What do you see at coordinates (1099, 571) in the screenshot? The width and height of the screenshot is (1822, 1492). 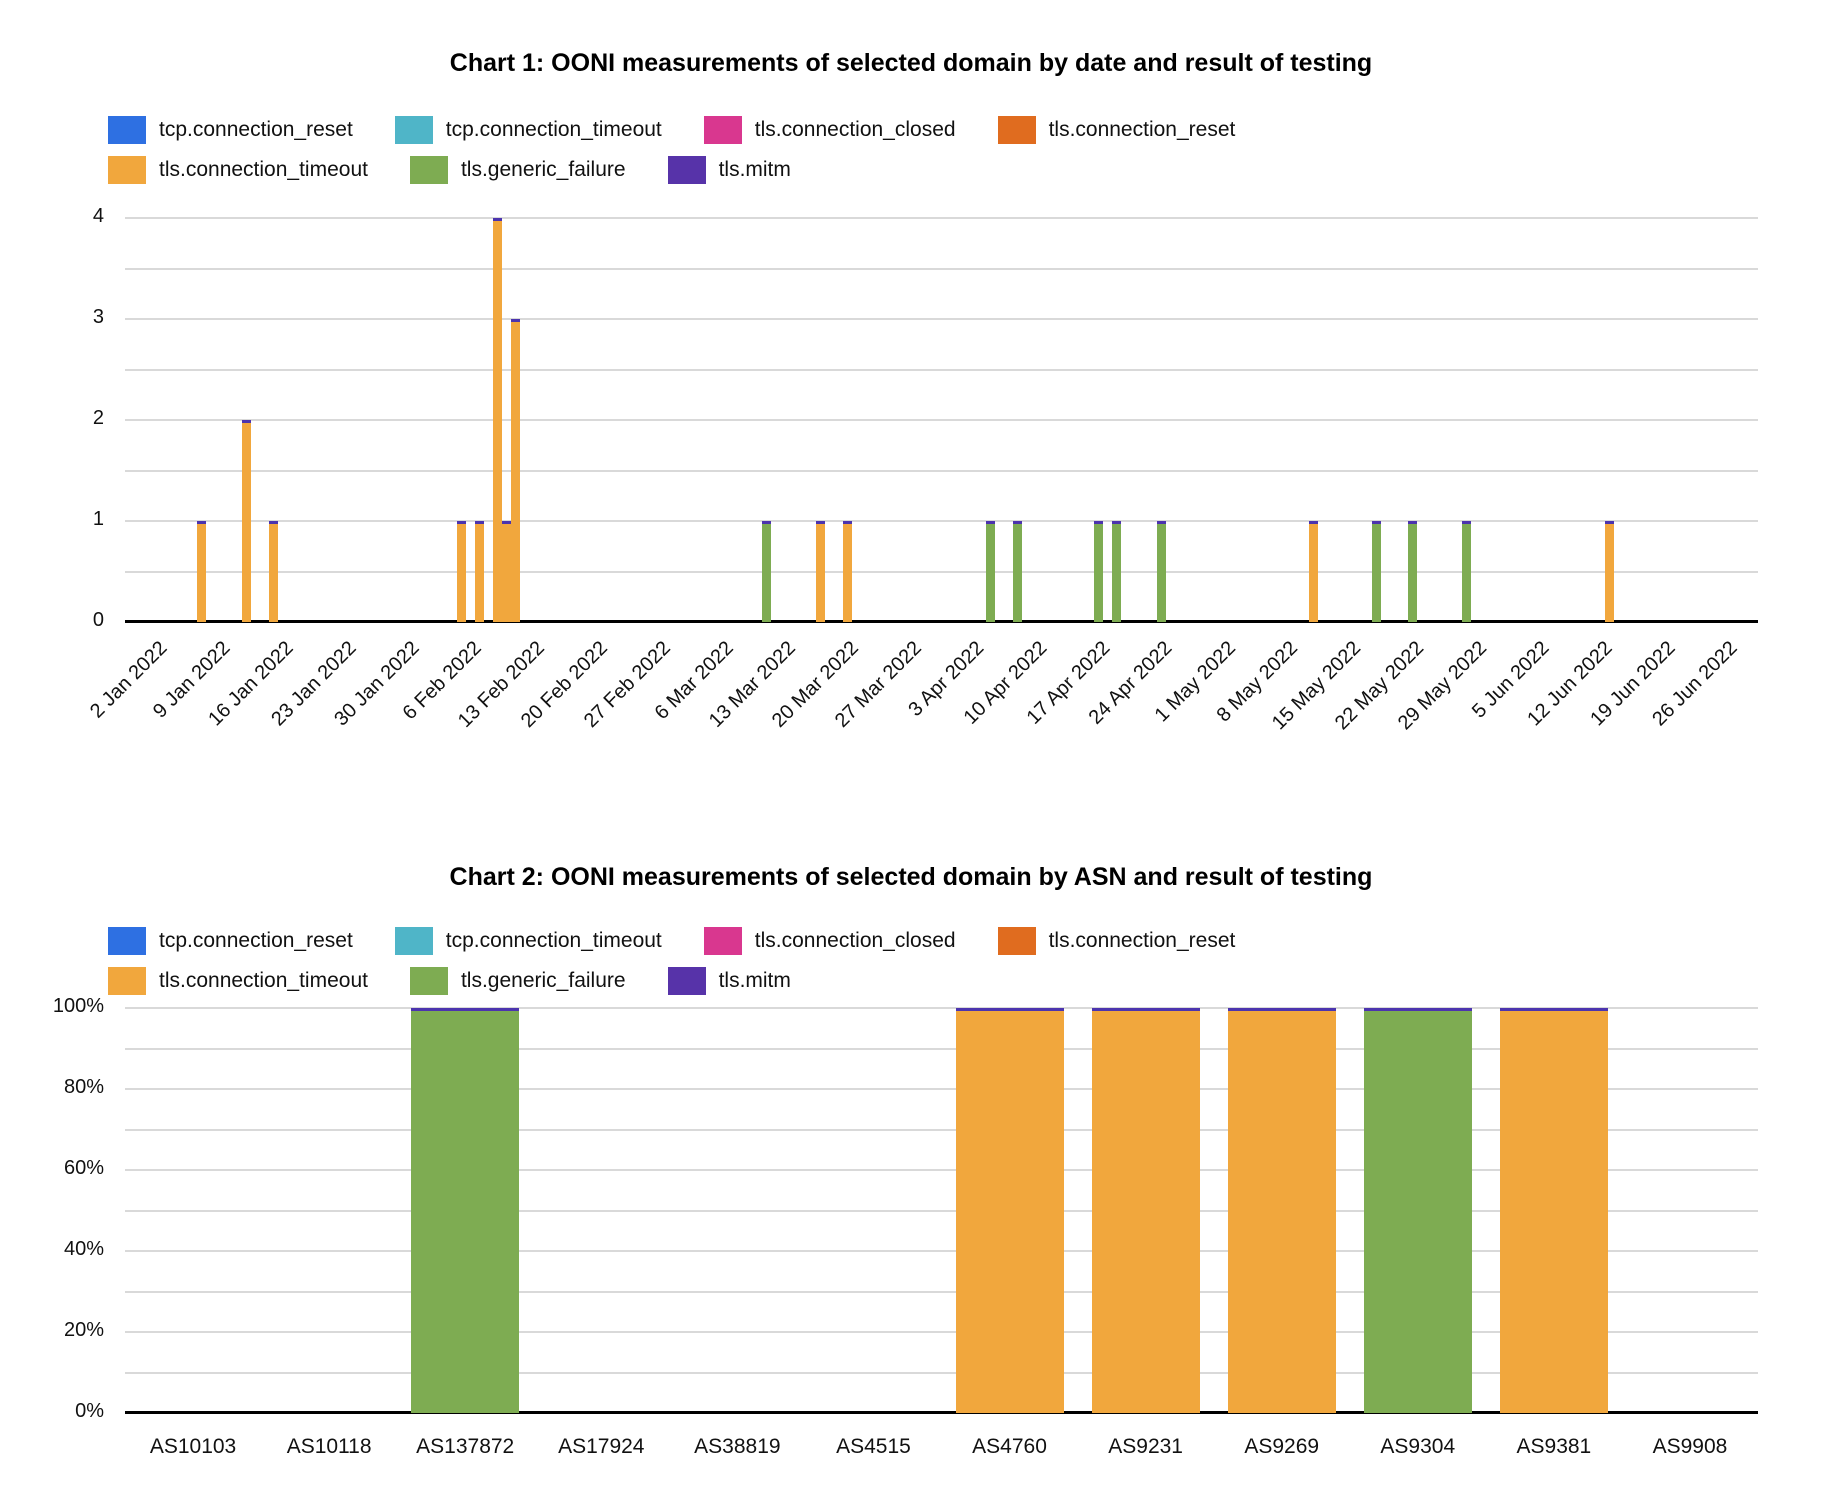 I see `bar-tls.generic_failure-20-Apr-2022` at bounding box center [1099, 571].